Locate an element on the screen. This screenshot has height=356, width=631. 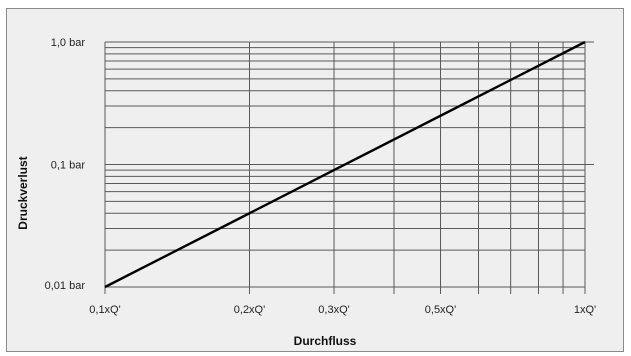
x-tick-label: 0,2xQ' is located at coordinates (249, 310).